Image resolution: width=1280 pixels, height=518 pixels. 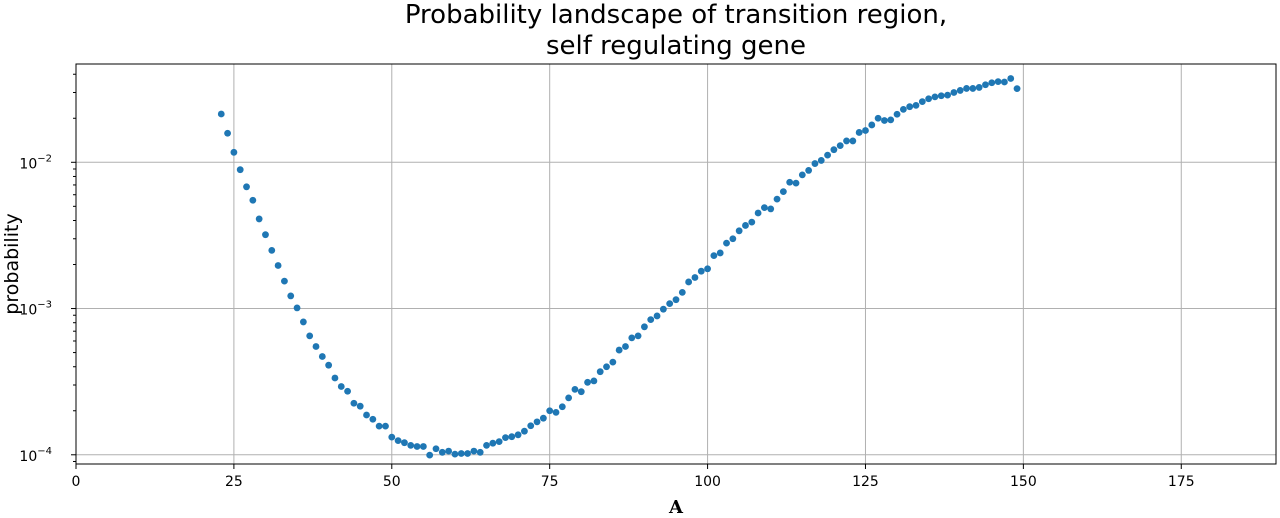 I want to click on x-tick-label: 150, so click(x=1023, y=482).